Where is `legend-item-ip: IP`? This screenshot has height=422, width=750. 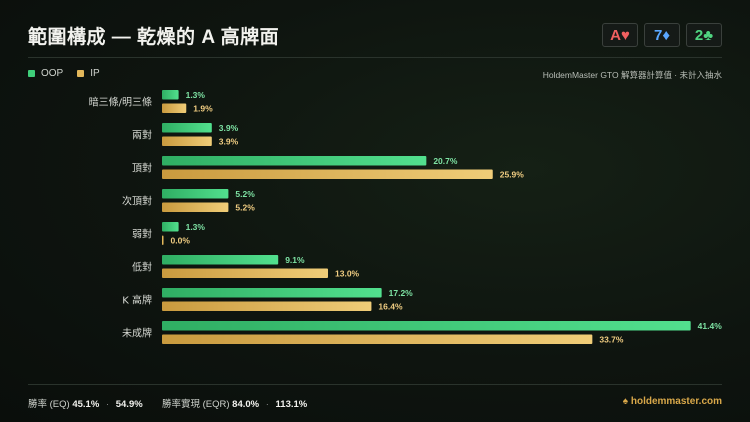 legend-item-ip: IP is located at coordinates (88, 73).